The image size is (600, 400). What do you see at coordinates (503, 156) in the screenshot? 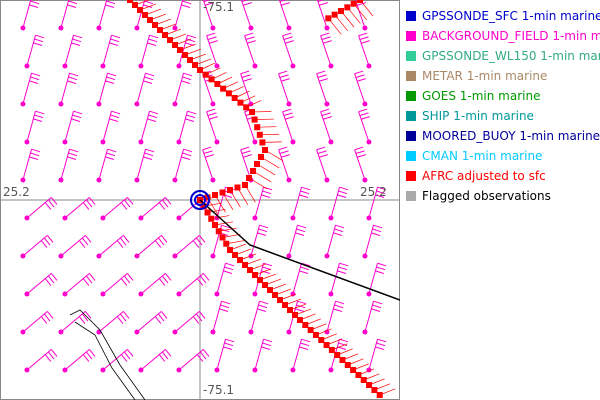
I see `legend-item: CMAN 1-min marine` at bounding box center [503, 156].